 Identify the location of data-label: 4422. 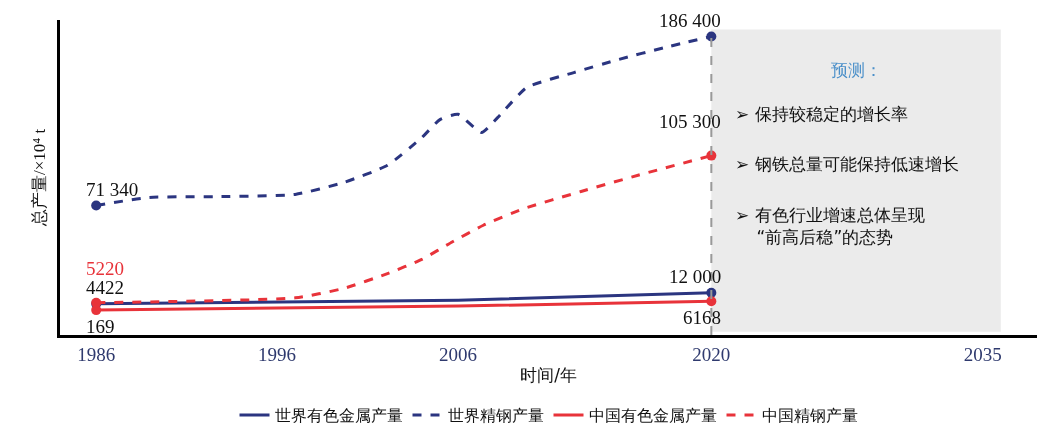
(105, 287).